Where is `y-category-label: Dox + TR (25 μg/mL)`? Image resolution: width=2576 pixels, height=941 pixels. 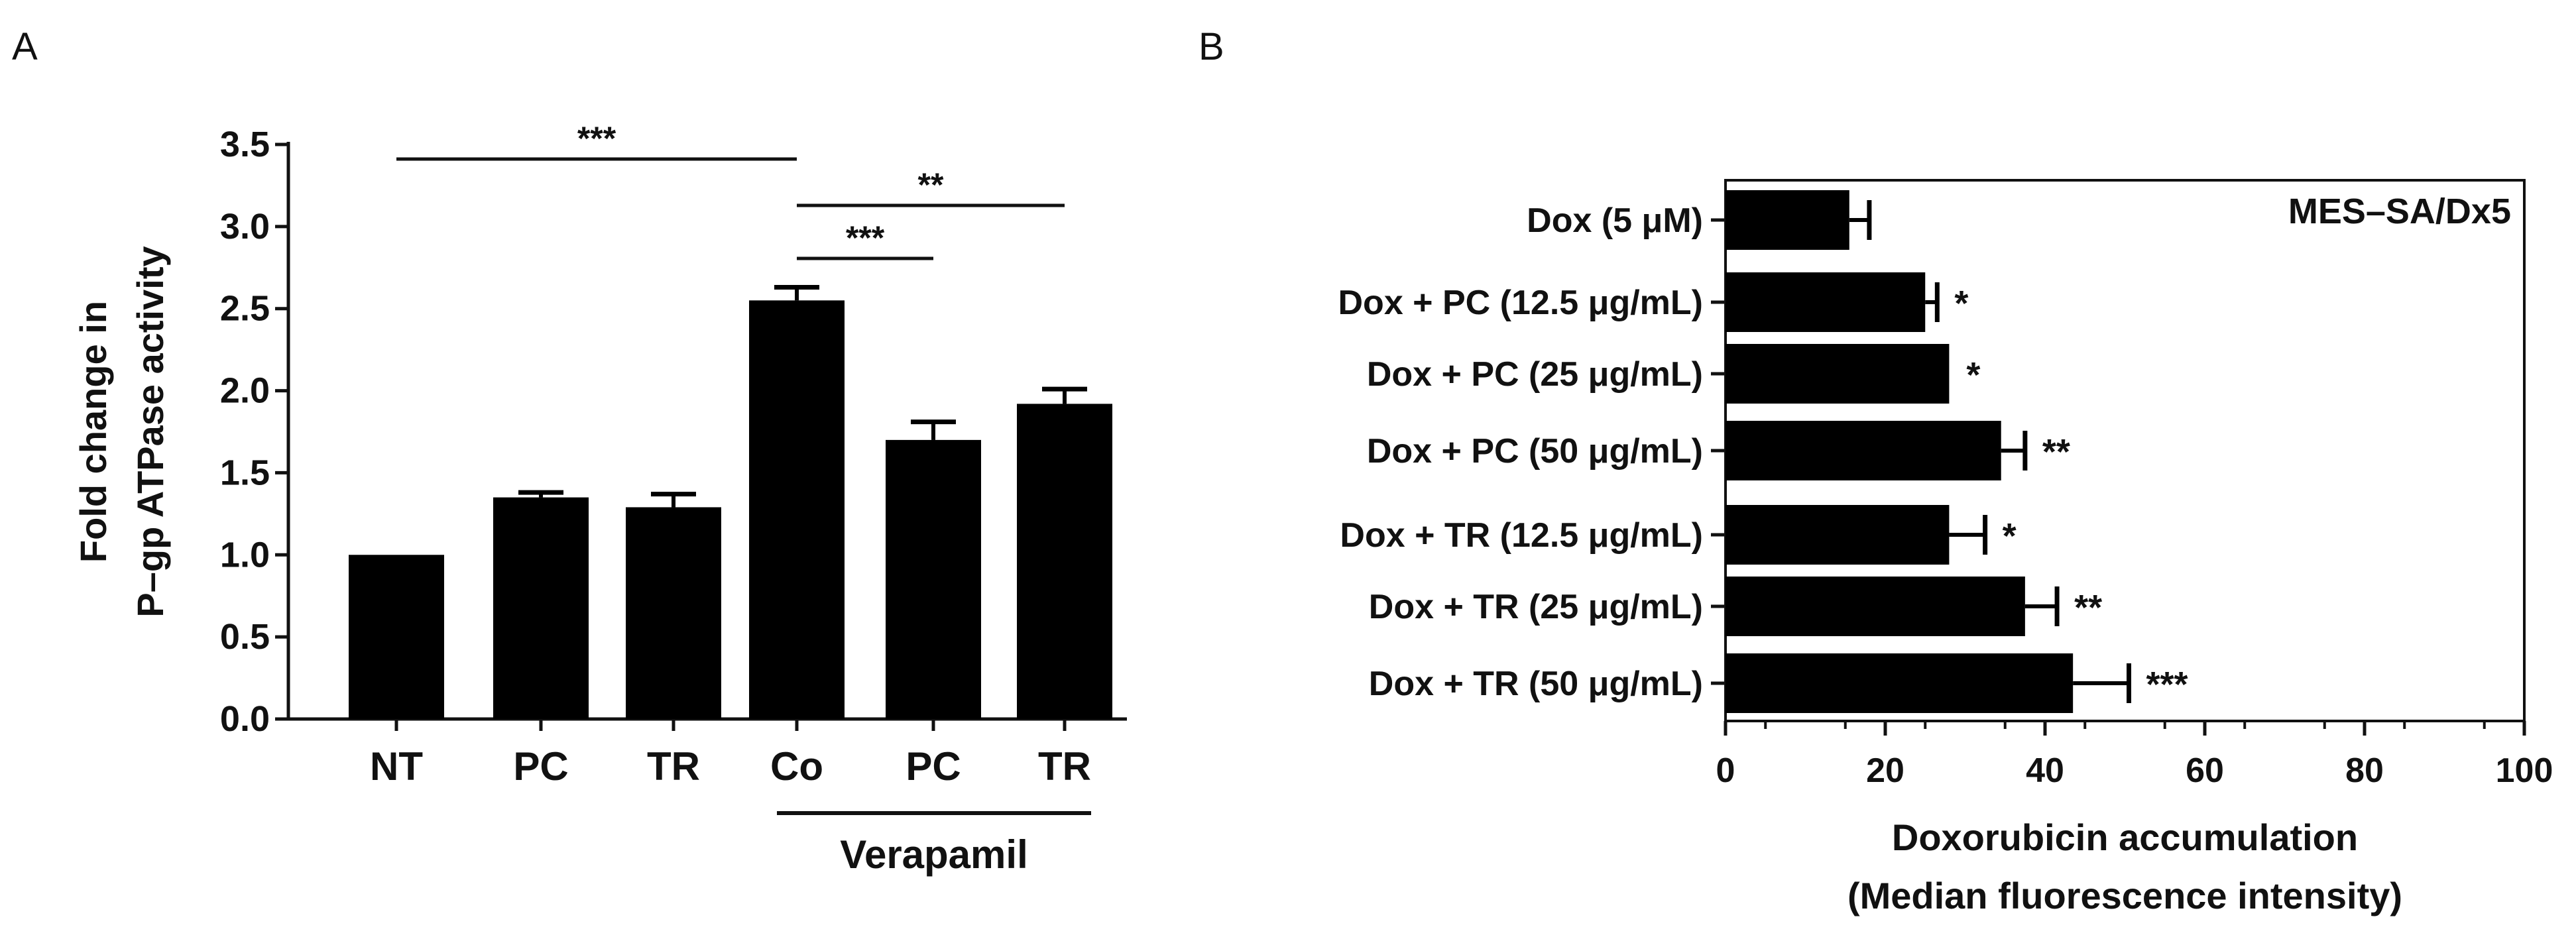
y-category-label: Dox + TR (25 μg/mL) is located at coordinates (1536, 607).